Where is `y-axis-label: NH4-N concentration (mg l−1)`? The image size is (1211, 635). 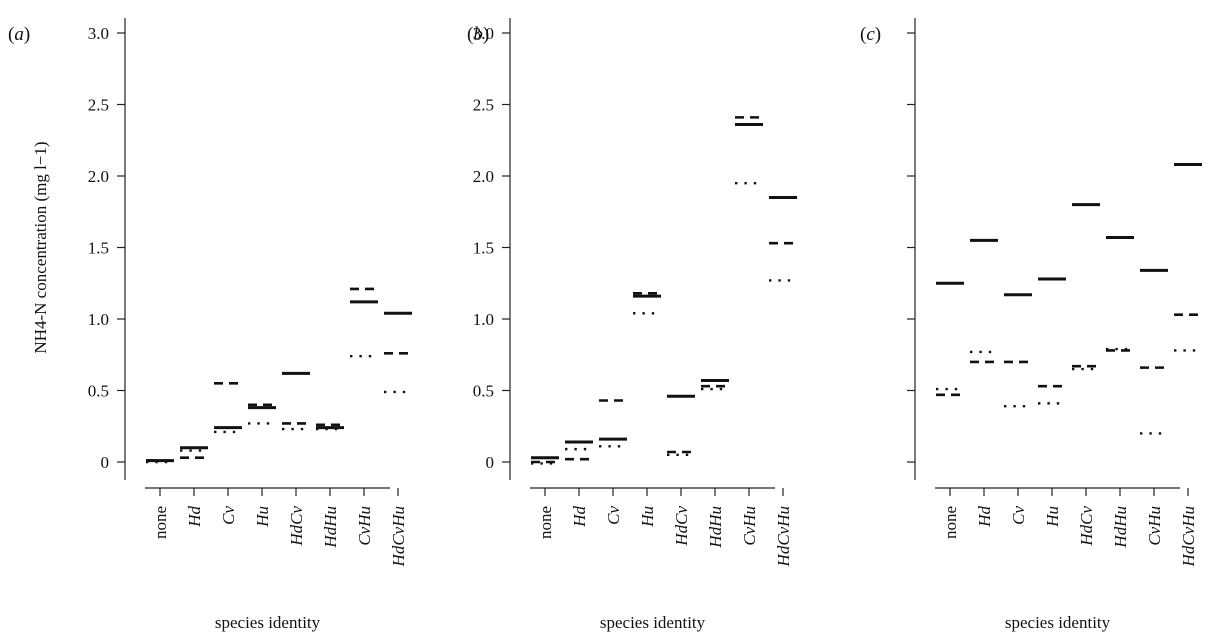 y-axis-label: NH4-N concentration (mg l−1) is located at coordinates (40, 247).